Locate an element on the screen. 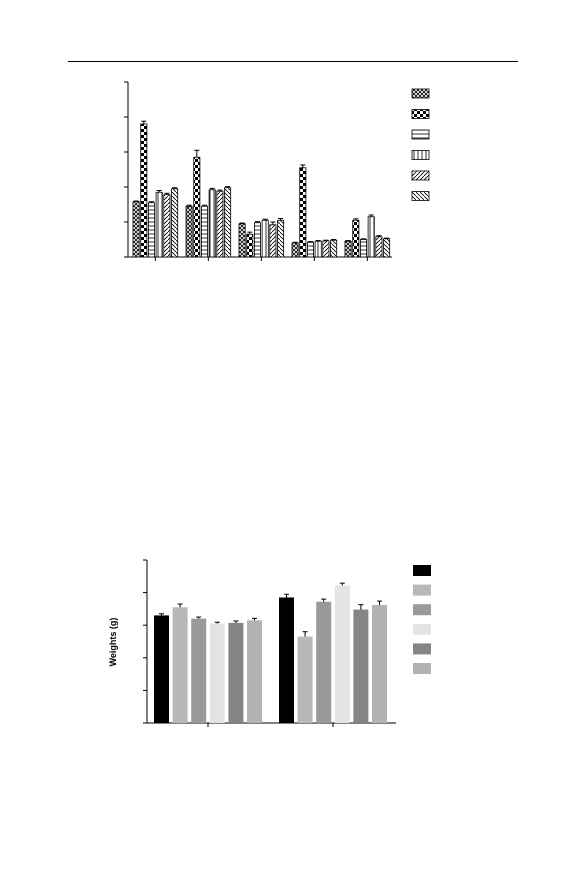  header-rule is located at coordinates (293, 61).